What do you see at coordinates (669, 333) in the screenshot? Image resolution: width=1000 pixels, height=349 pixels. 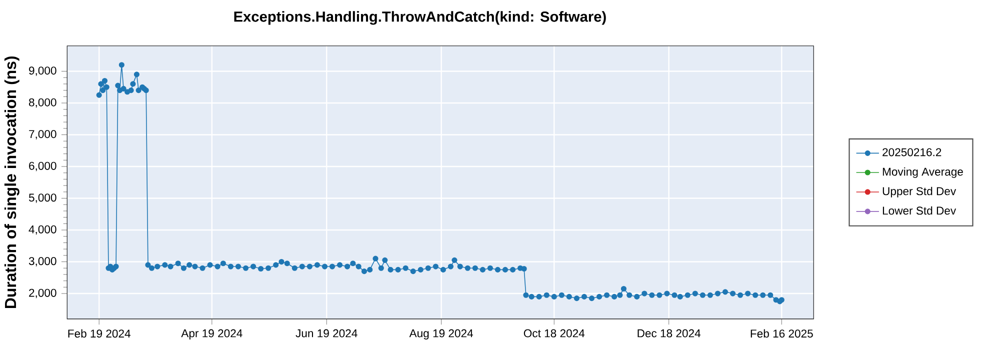 I see `x-tick-label: Dec 18 2024` at bounding box center [669, 333].